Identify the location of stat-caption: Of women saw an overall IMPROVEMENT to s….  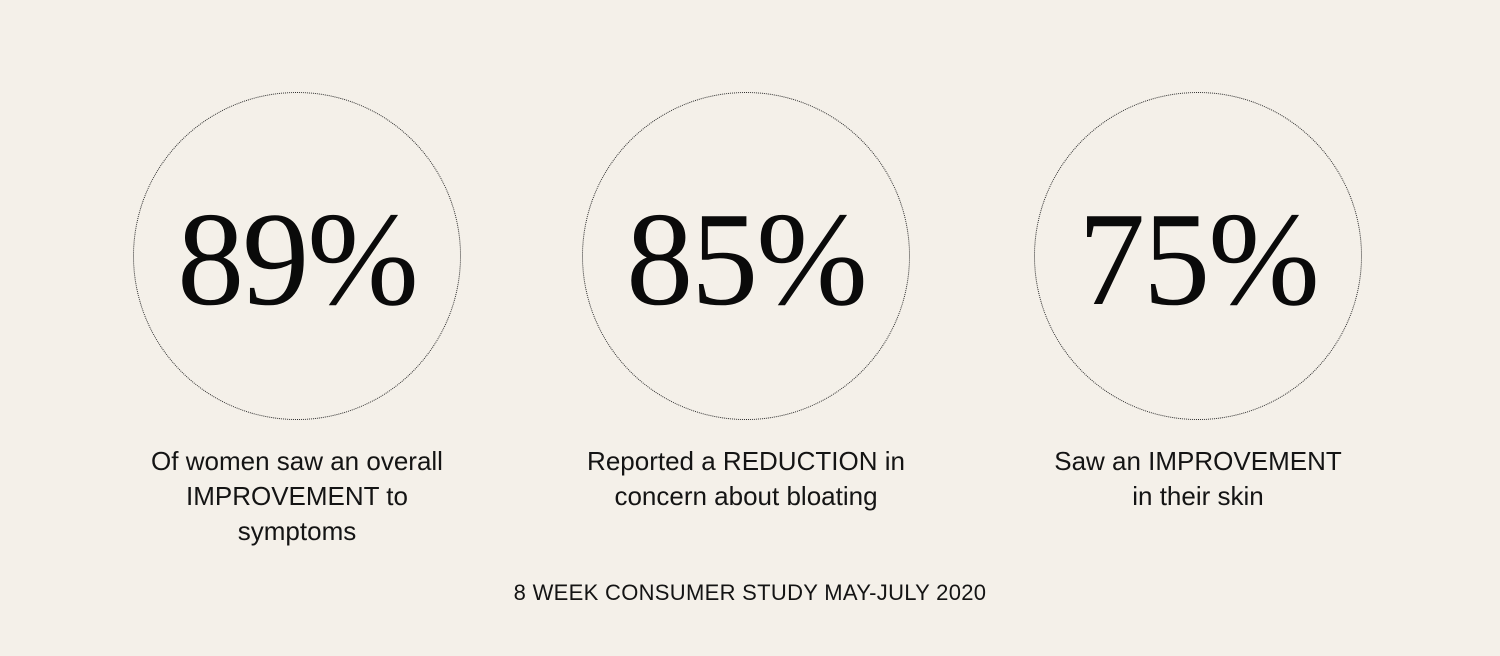
(297, 496).